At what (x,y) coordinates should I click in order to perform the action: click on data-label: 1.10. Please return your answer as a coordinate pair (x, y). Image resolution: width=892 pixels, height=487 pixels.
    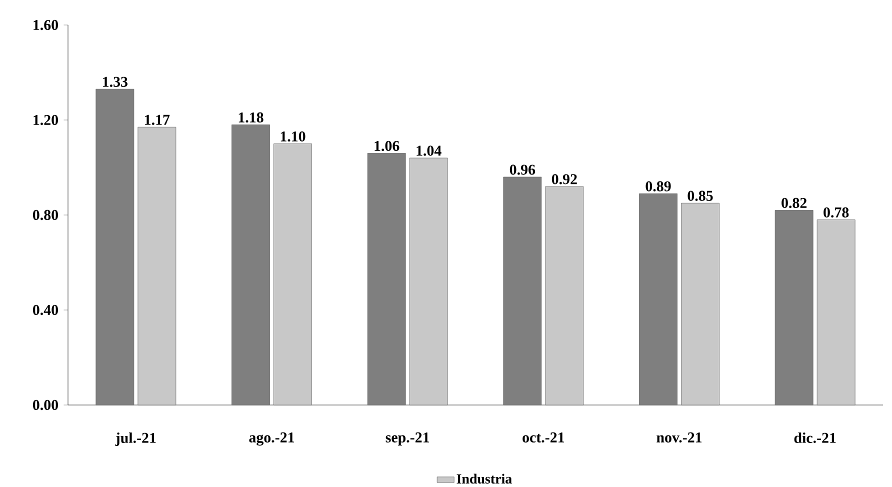
    Looking at the image, I should click on (293, 136).